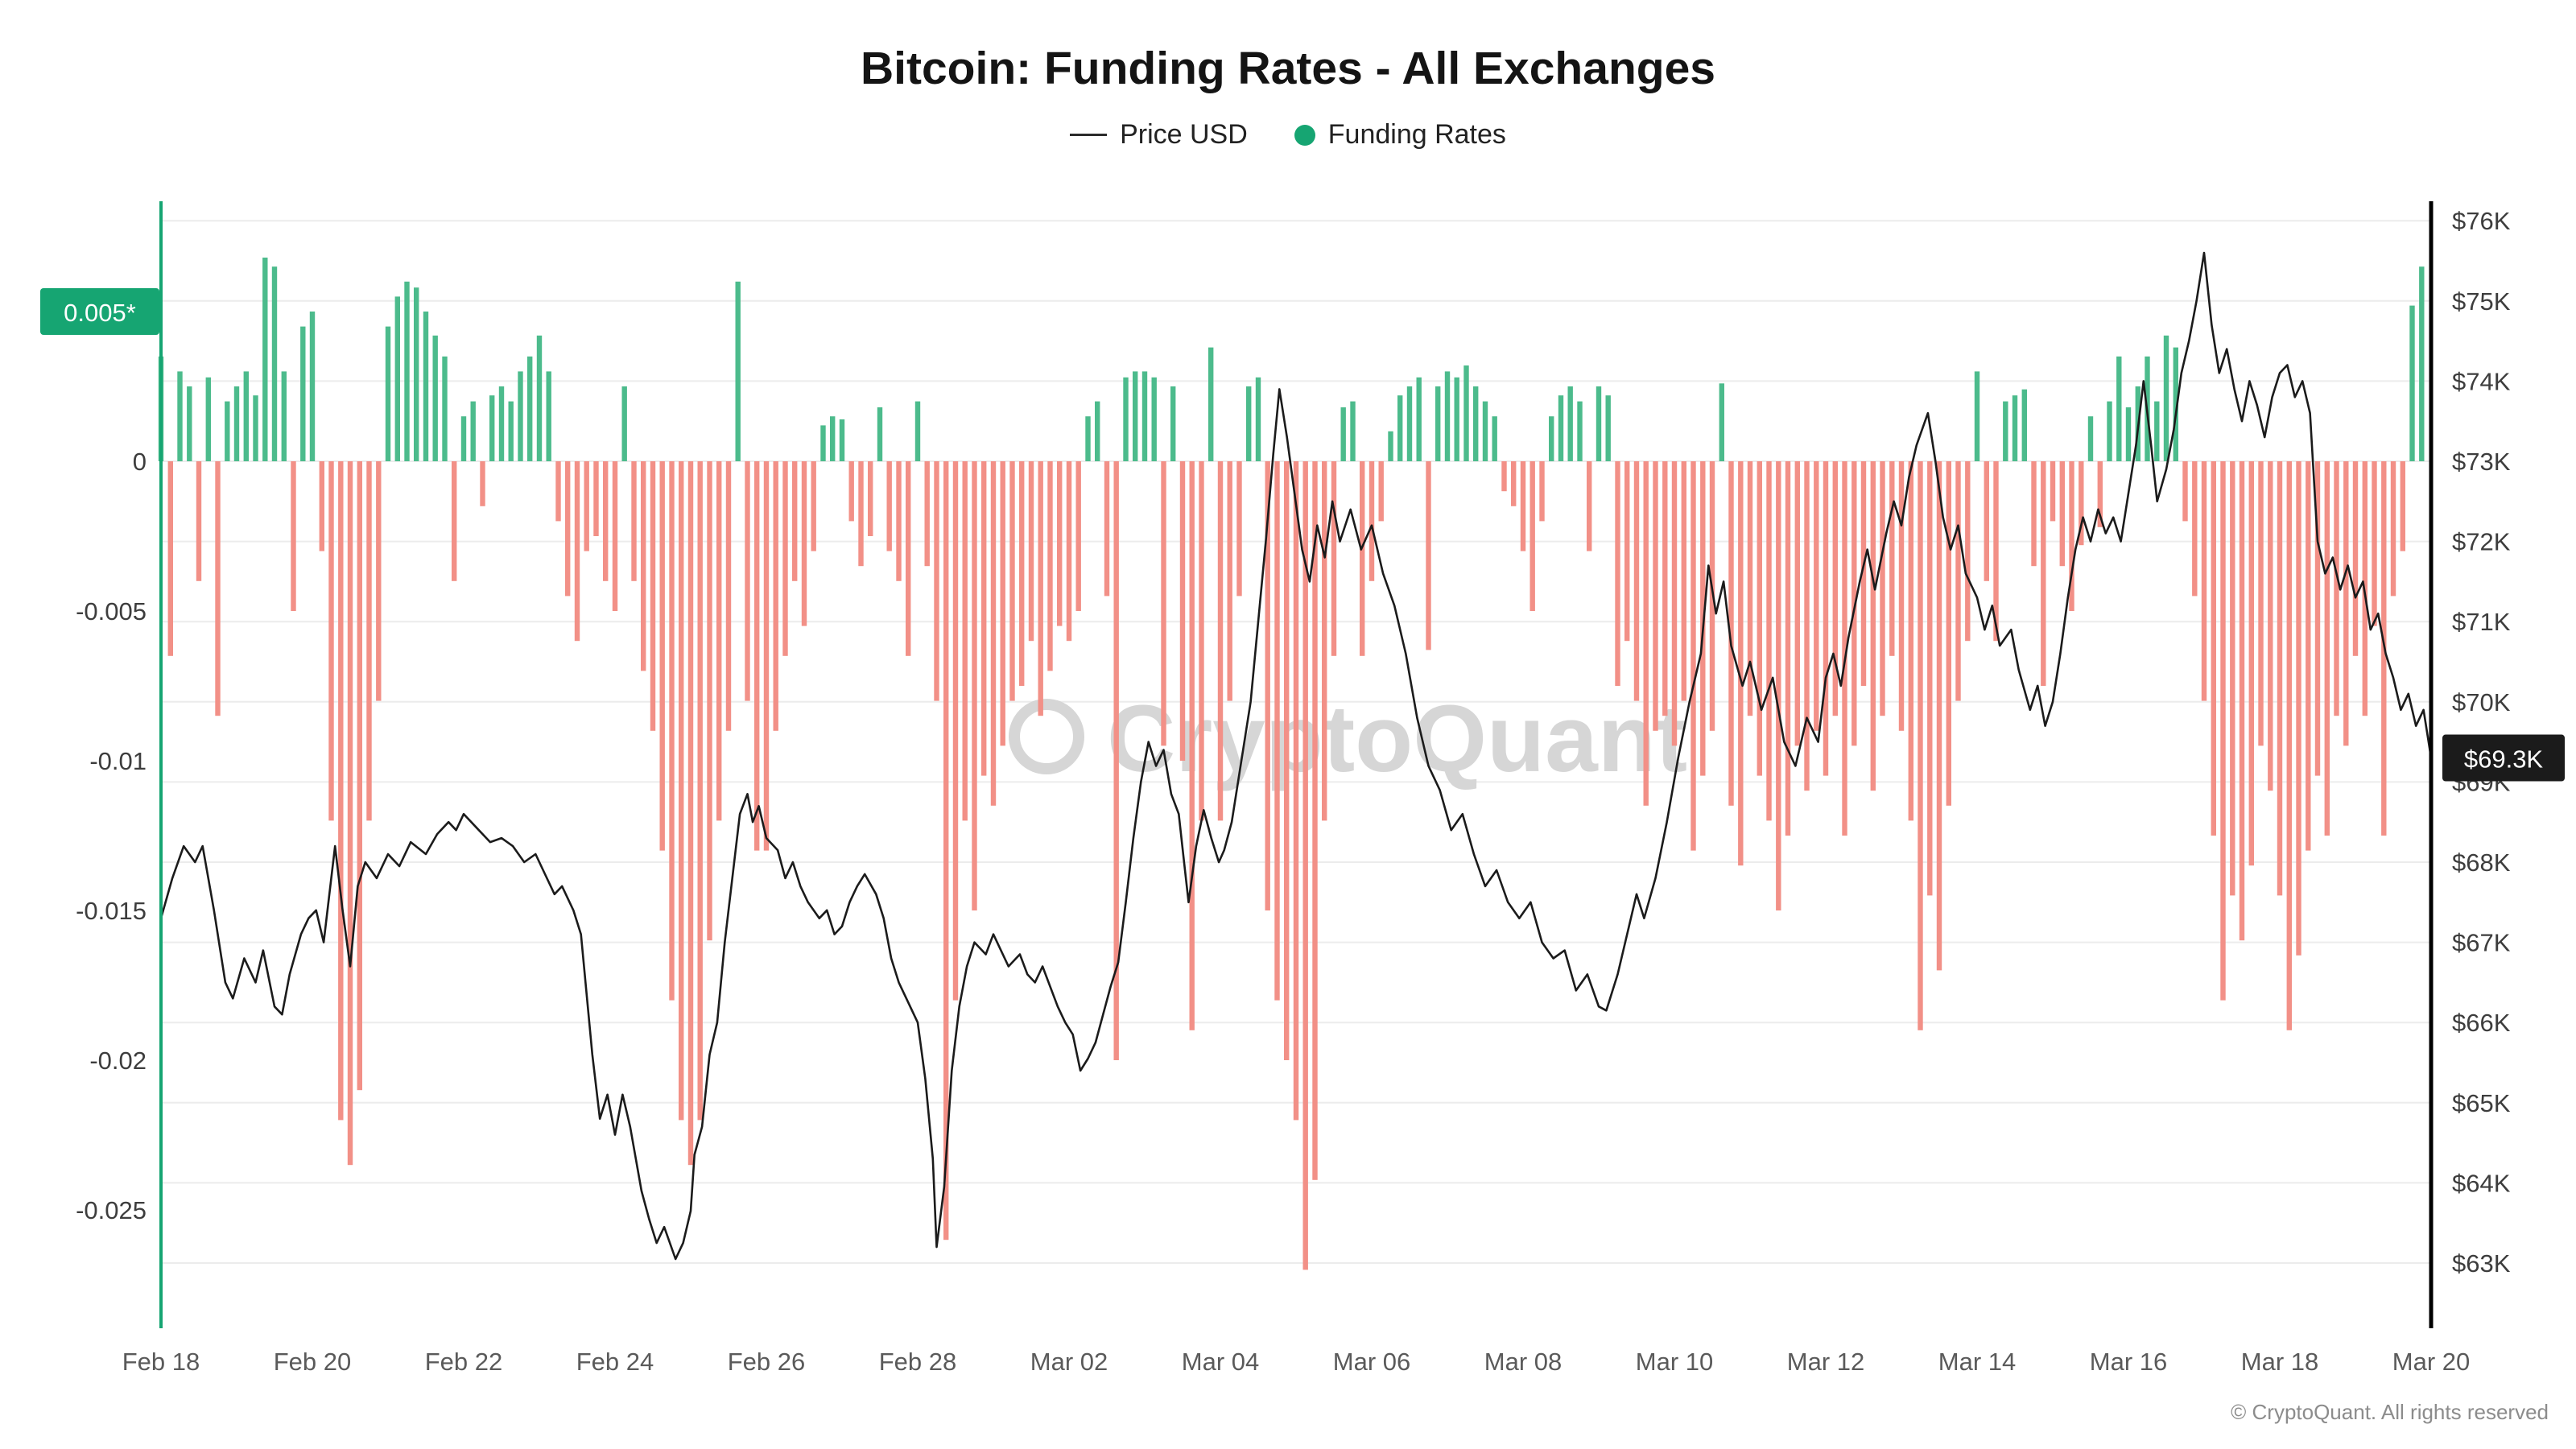  I want to click on svg-text: $66K, so click(2481, 1023).